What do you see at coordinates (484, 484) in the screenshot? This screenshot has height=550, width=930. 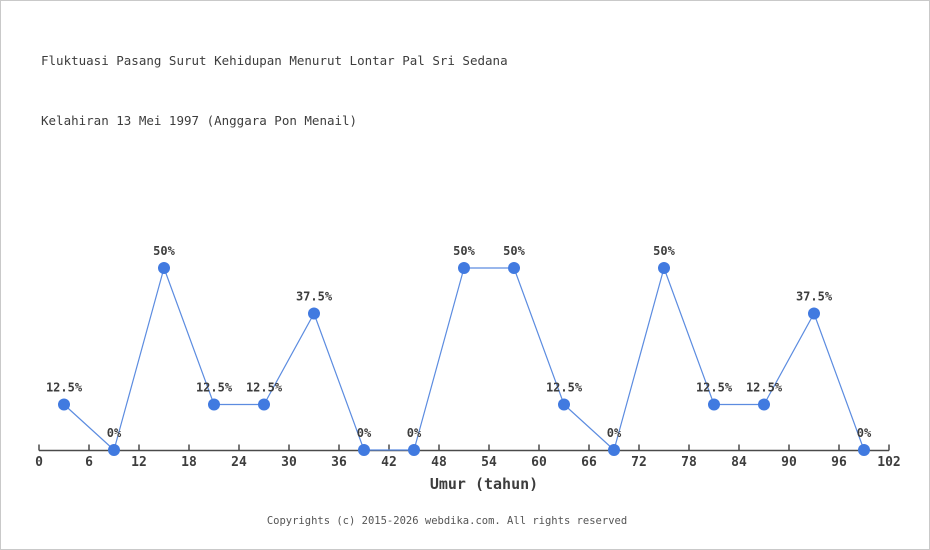 I see `x-axis-label: Umur (tahun)` at bounding box center [484, 484].